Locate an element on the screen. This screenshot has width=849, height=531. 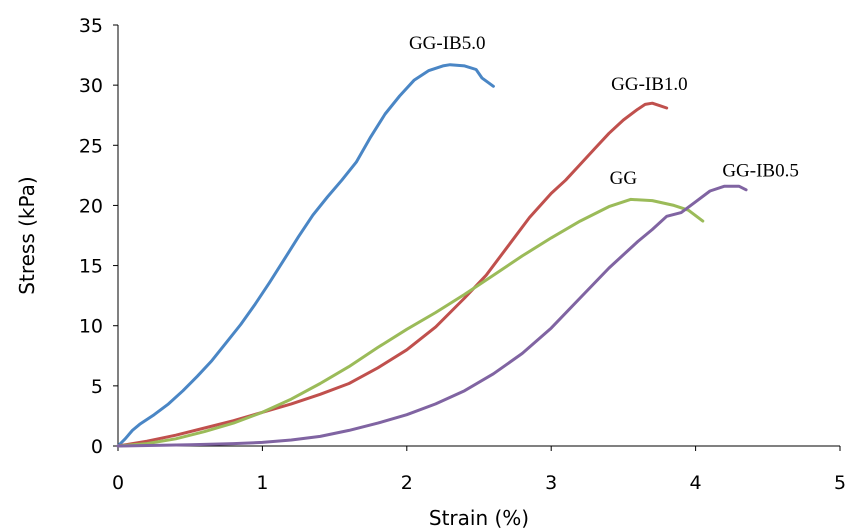
x-tick-label: 0 is located at coordinates (118, 483).